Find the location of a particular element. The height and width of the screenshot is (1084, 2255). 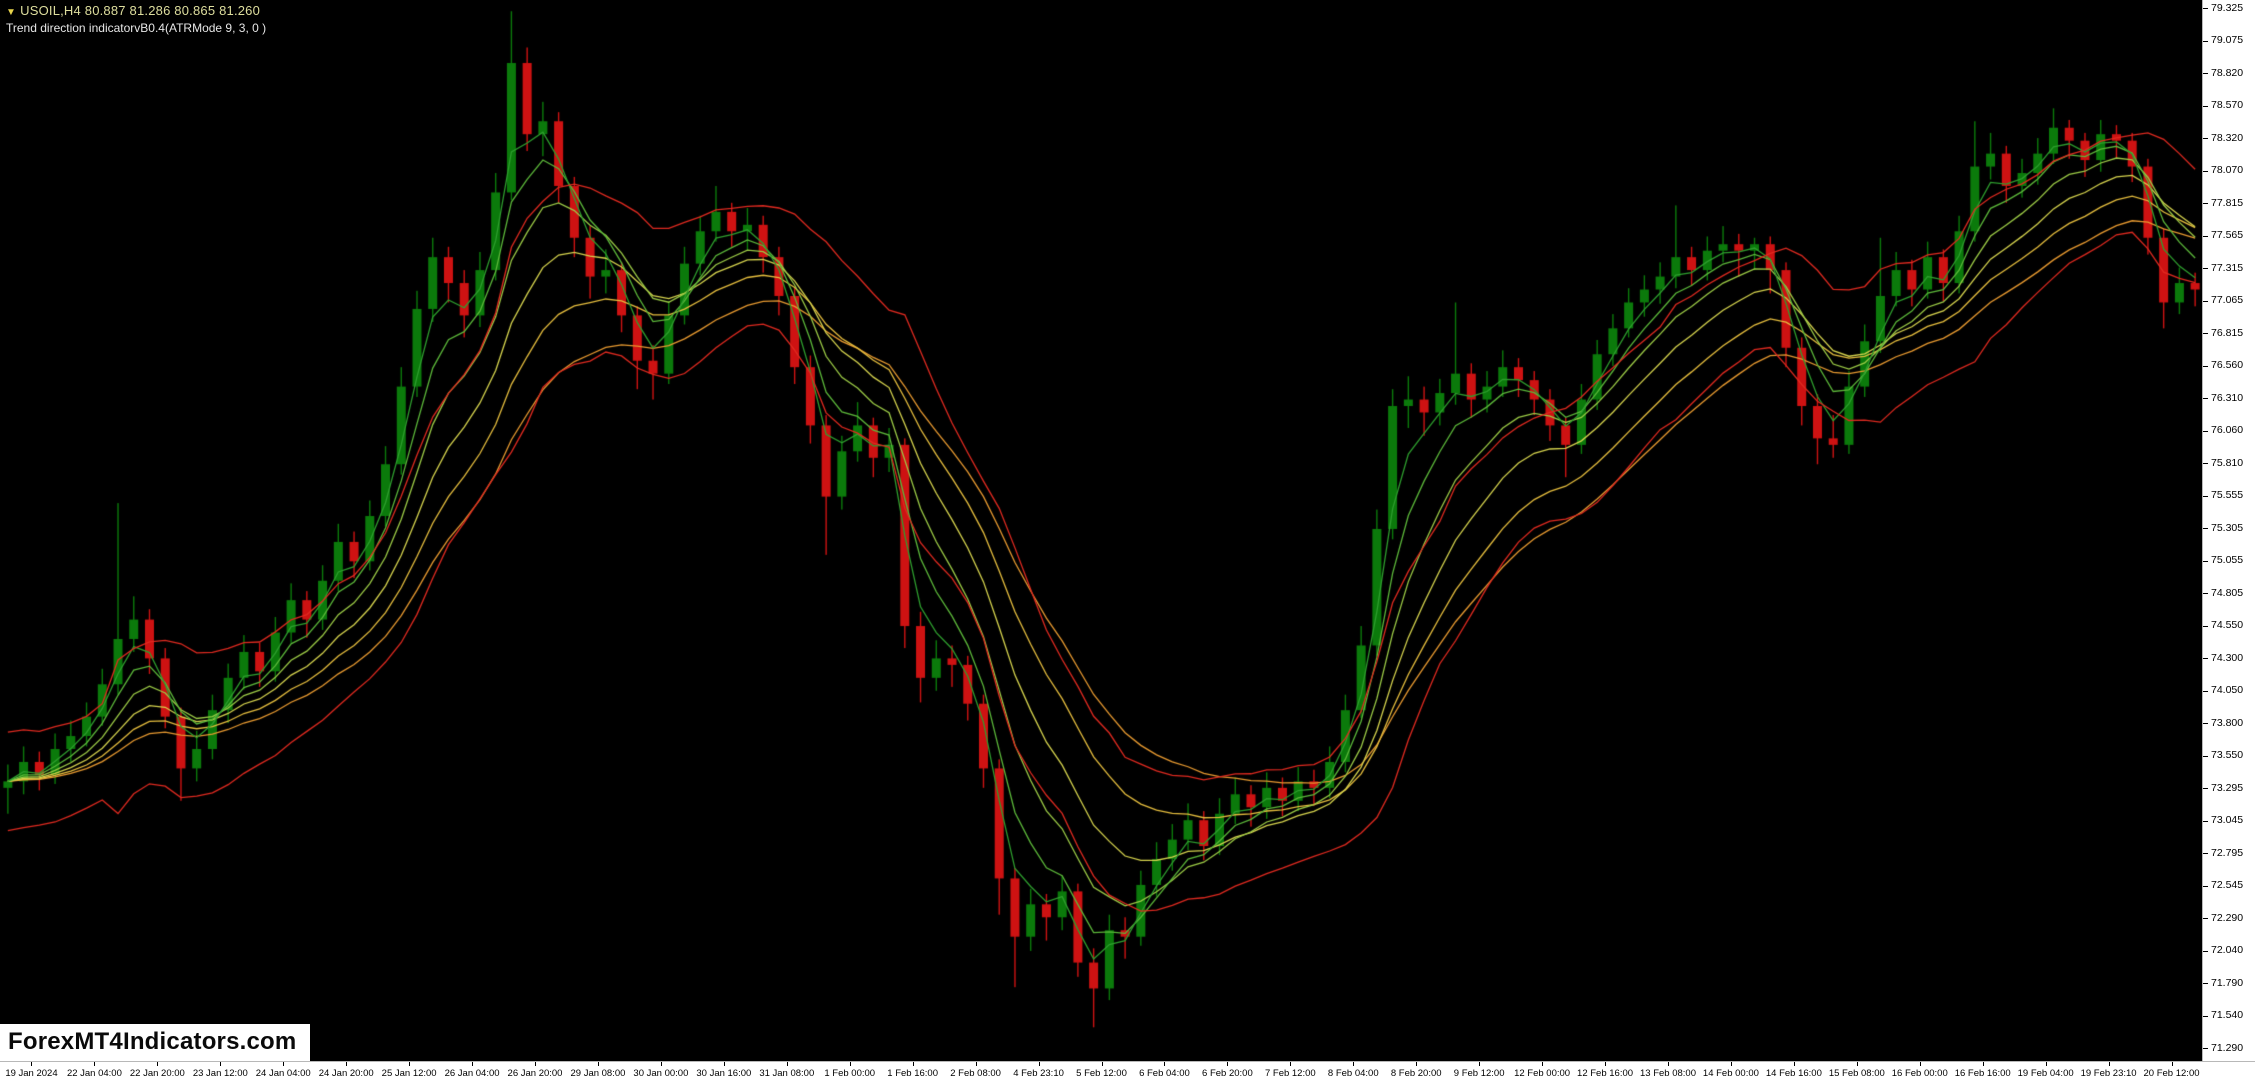

price-axis-label: 76.815 is located at coordinates (2227, 332).